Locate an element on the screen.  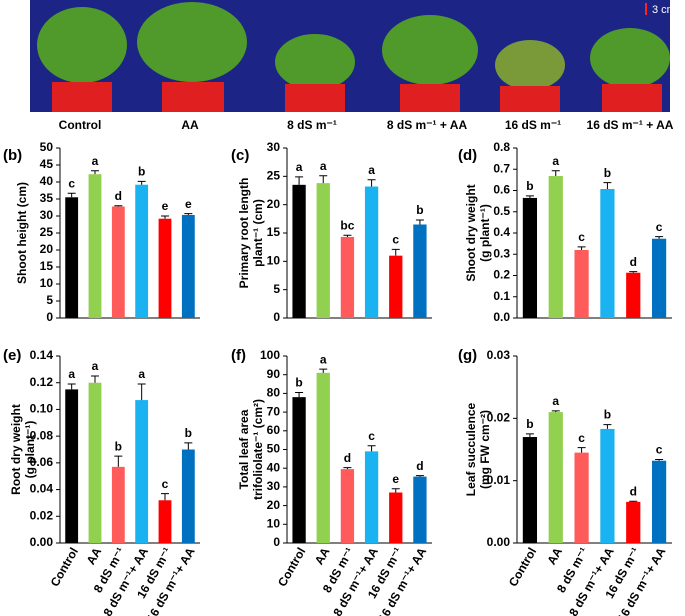
y-tick-label: 30 is located at coordinates (274, 147).